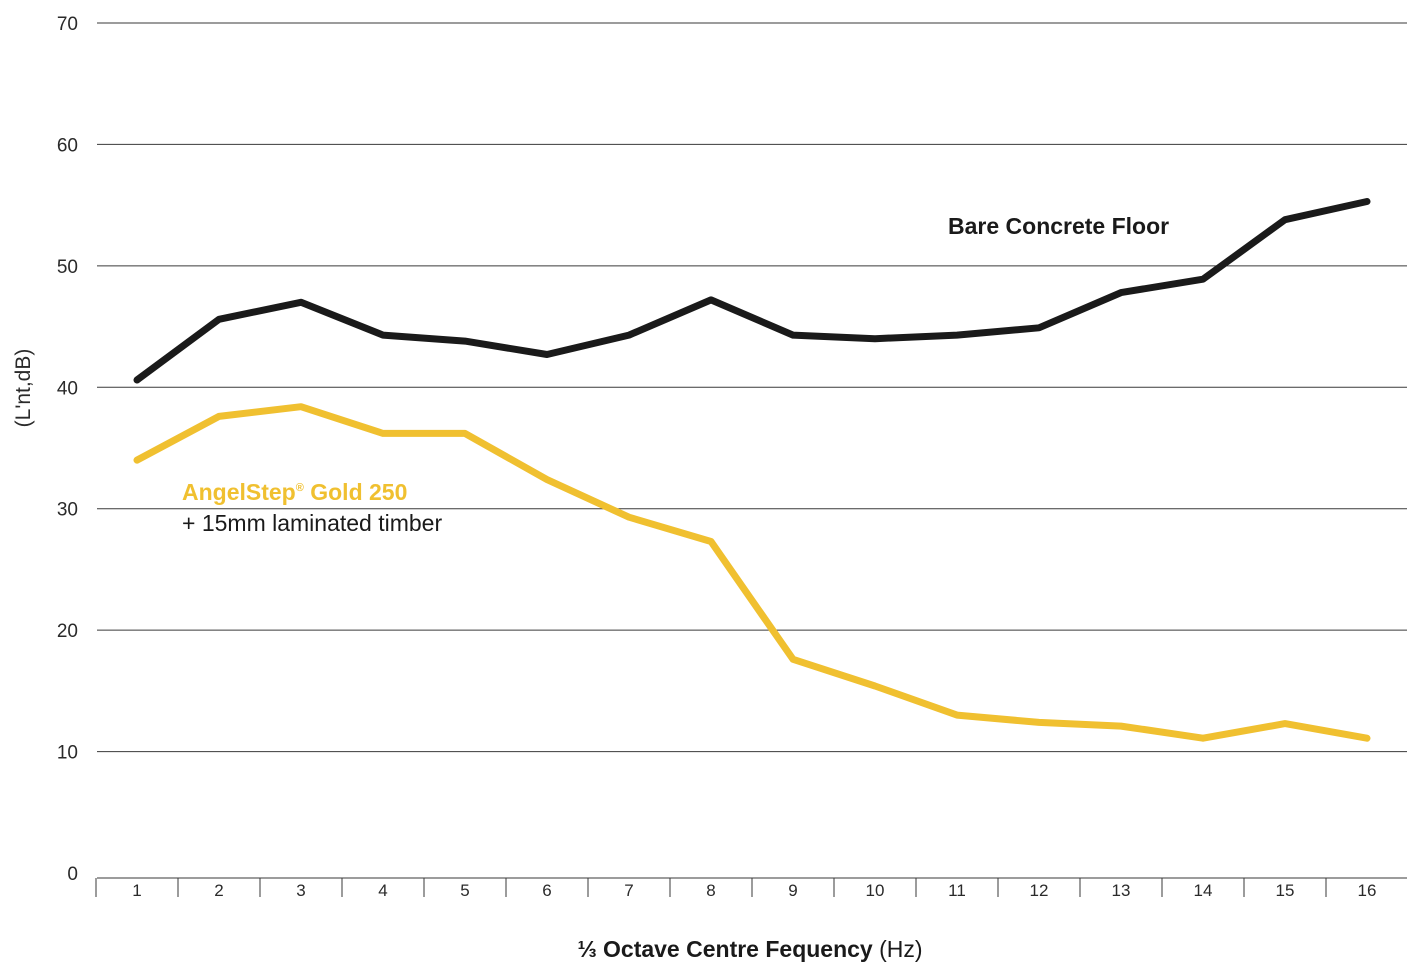 The width and height of the screenshot is (1407, 963). I want to click on x-axis-label-unit: (Hz), so click(898, 949).